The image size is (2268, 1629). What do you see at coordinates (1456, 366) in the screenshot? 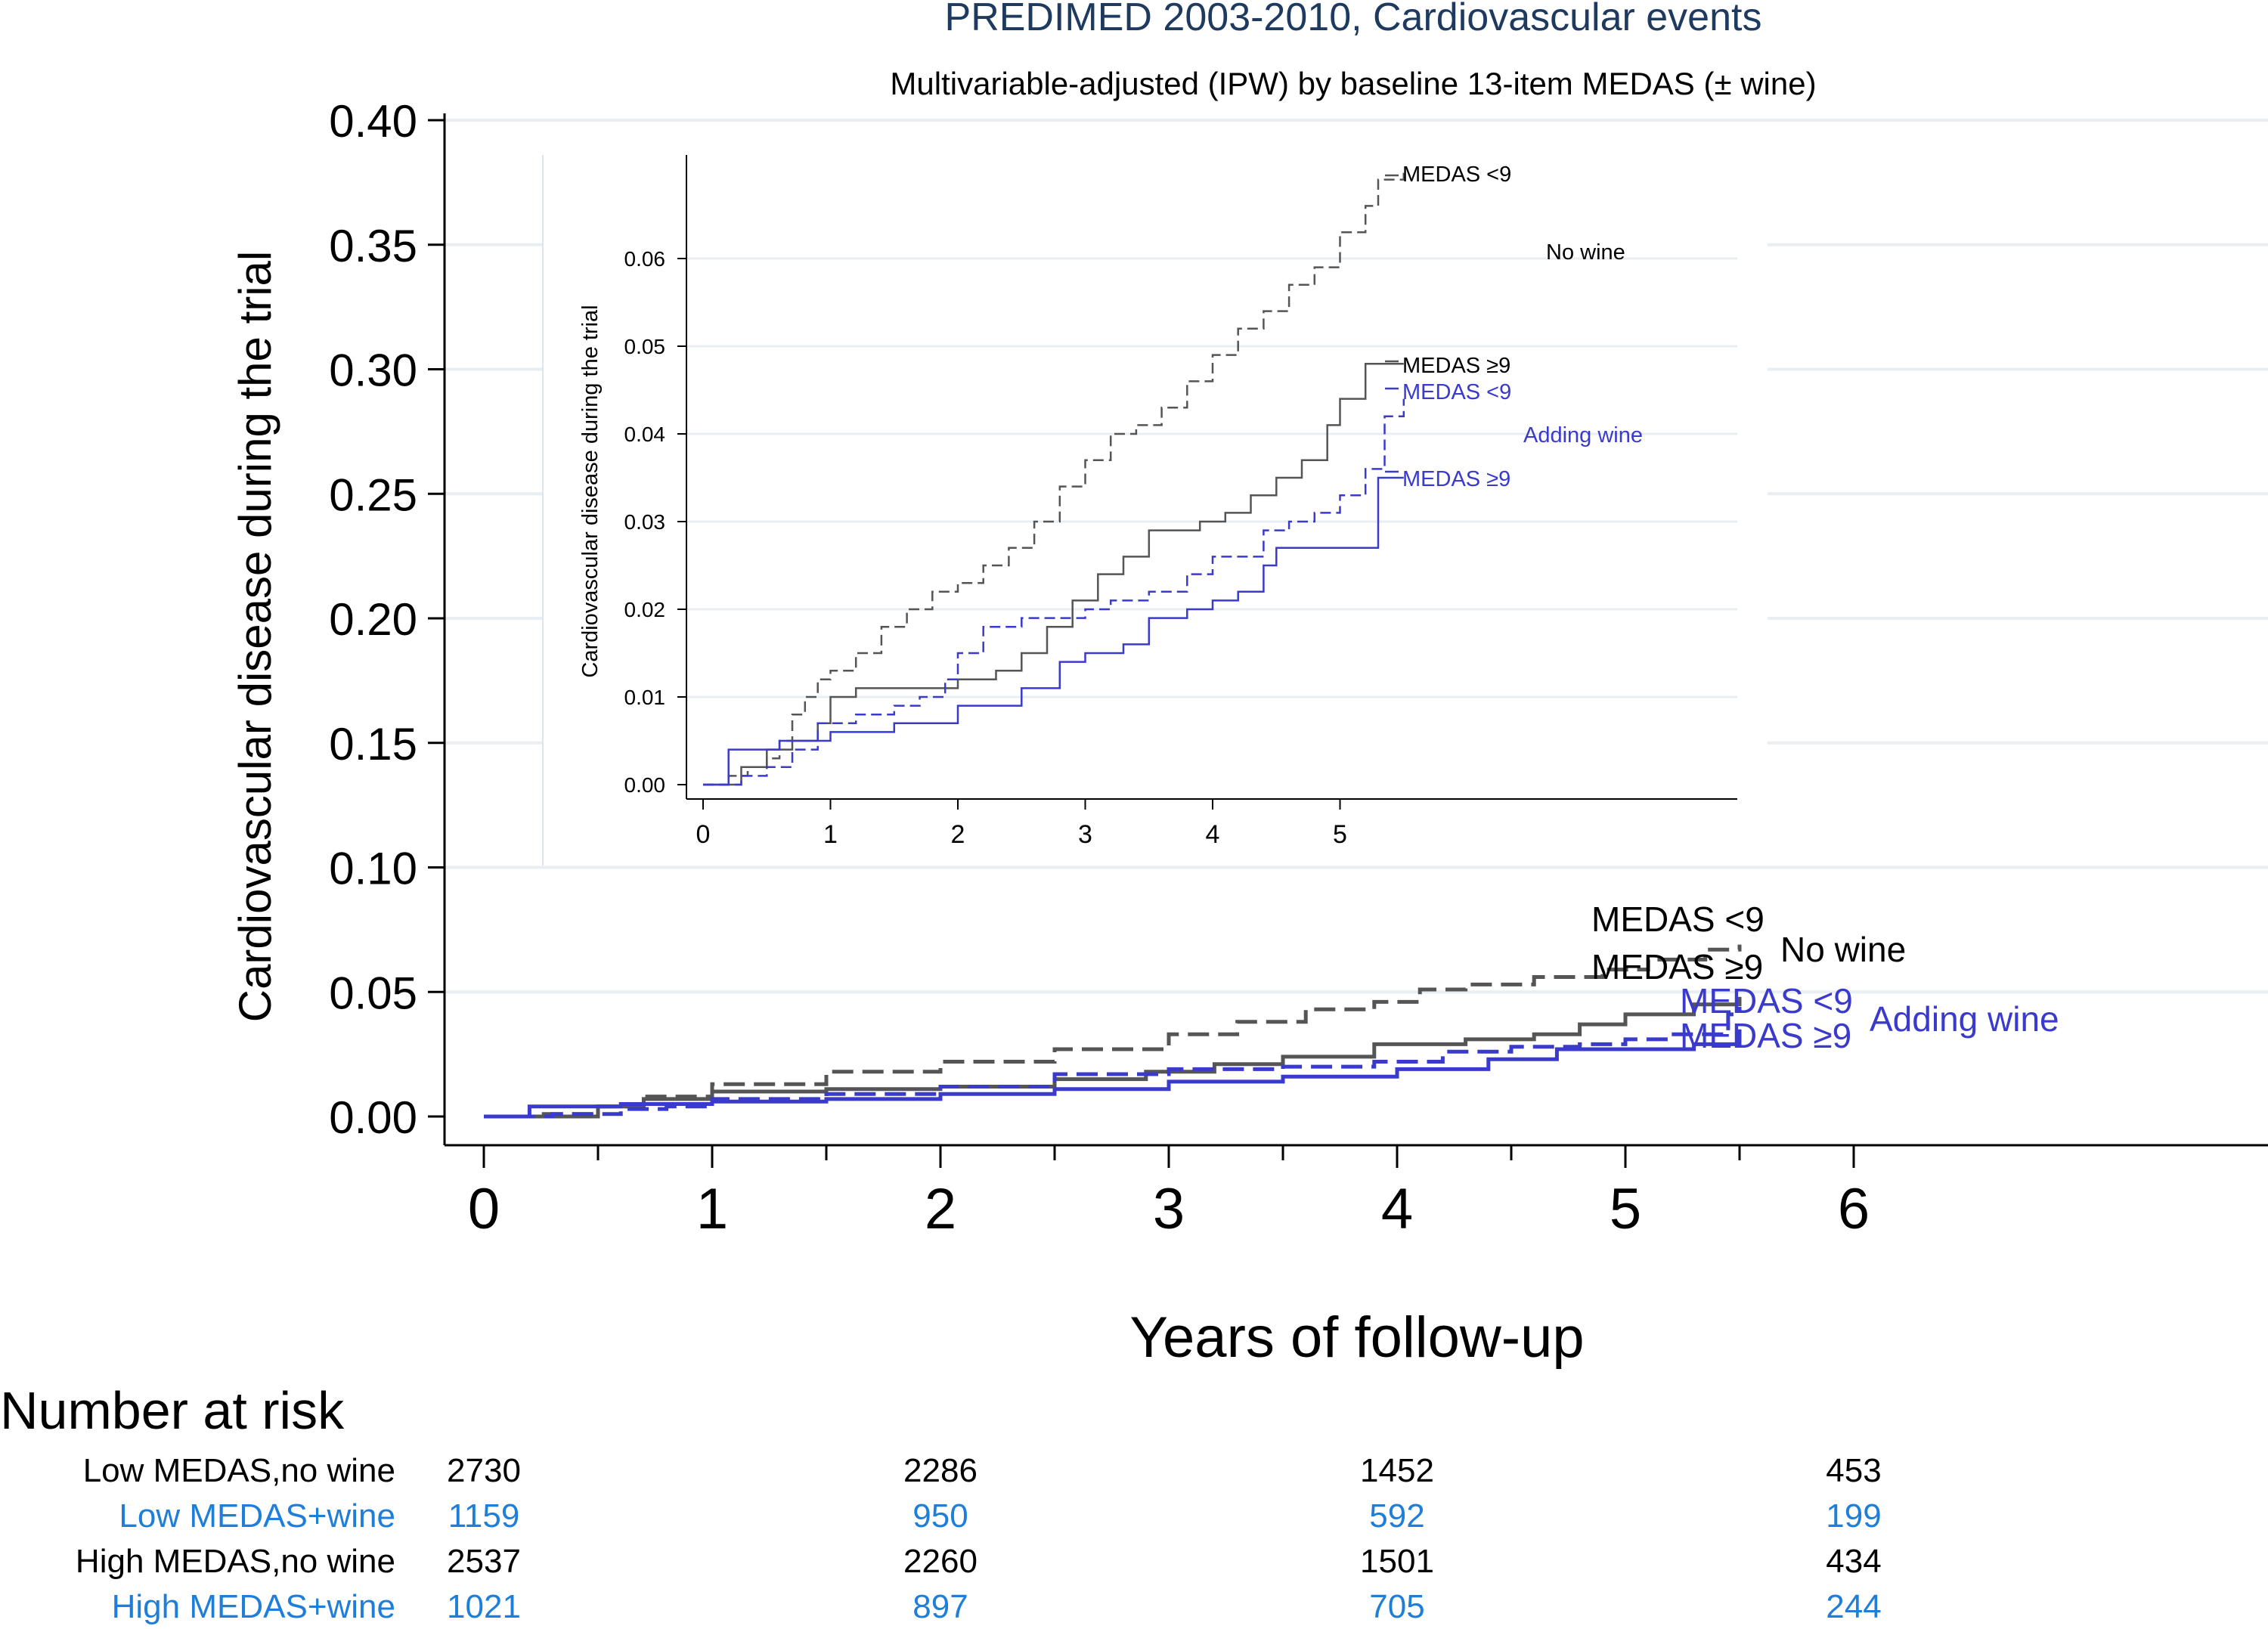
I see `inset-label-nowine-medas-ge9: MEDAS ≥9` at bounding box center [1456, 366].